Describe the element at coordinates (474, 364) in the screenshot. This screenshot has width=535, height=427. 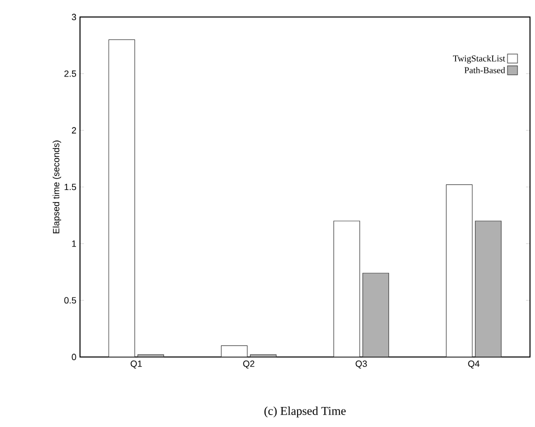
I see `x-tick-label: Q4` at that location.